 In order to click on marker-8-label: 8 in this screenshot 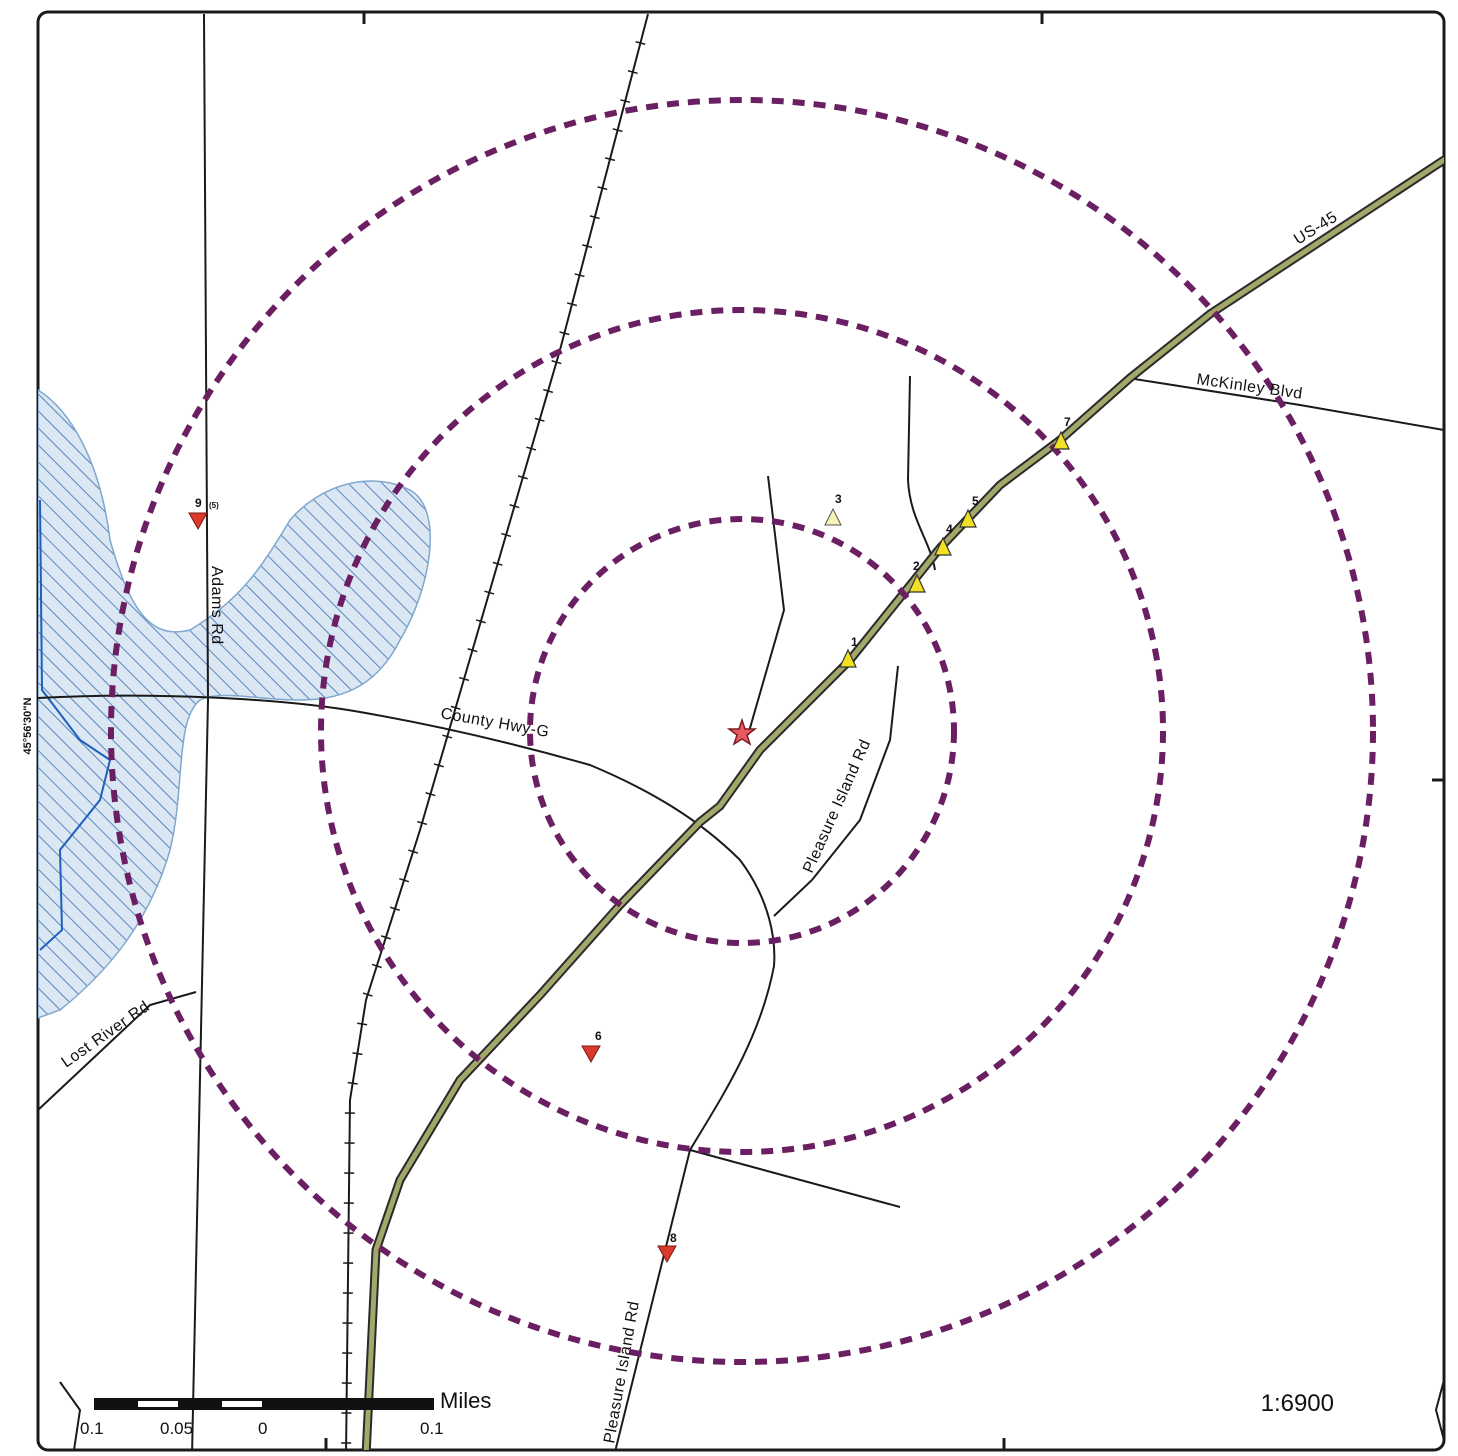, I will do `click(673, 1238)`.